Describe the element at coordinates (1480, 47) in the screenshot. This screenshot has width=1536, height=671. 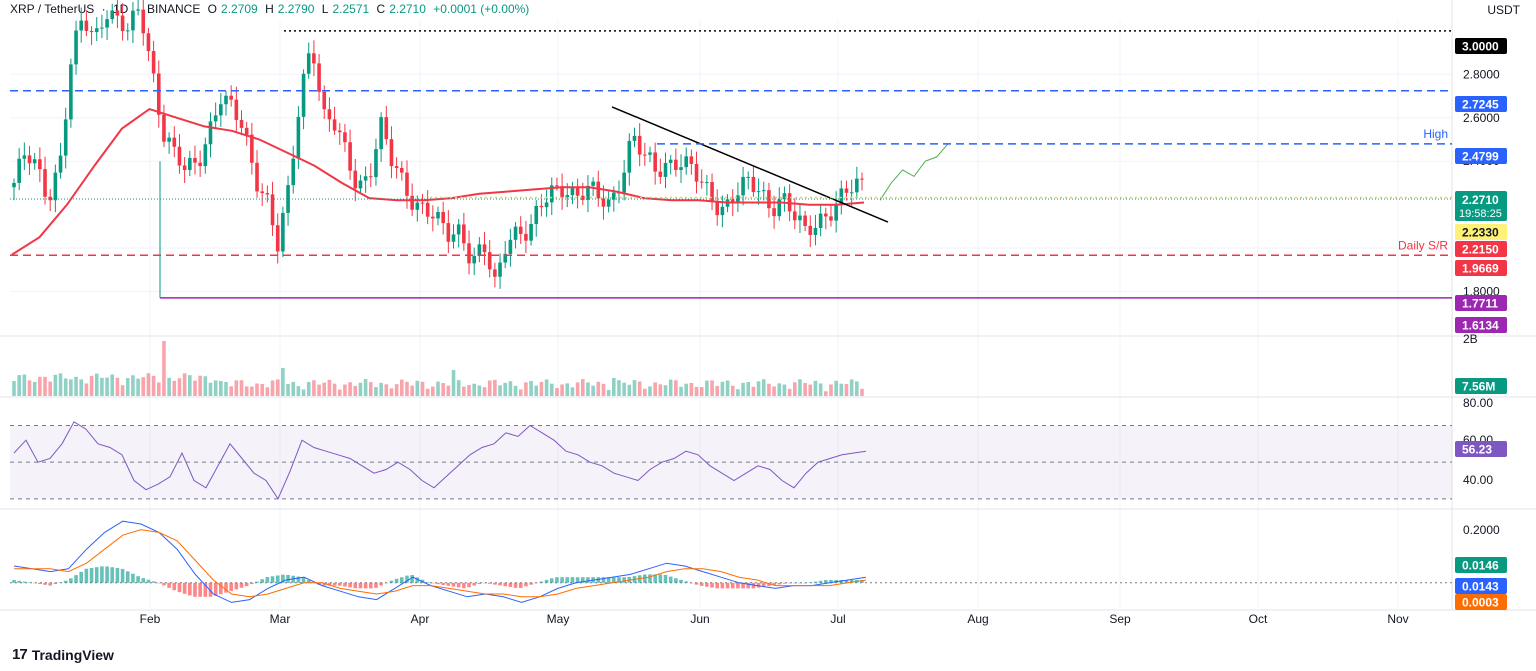
I see `level-price-label: 3.0000` at that location.